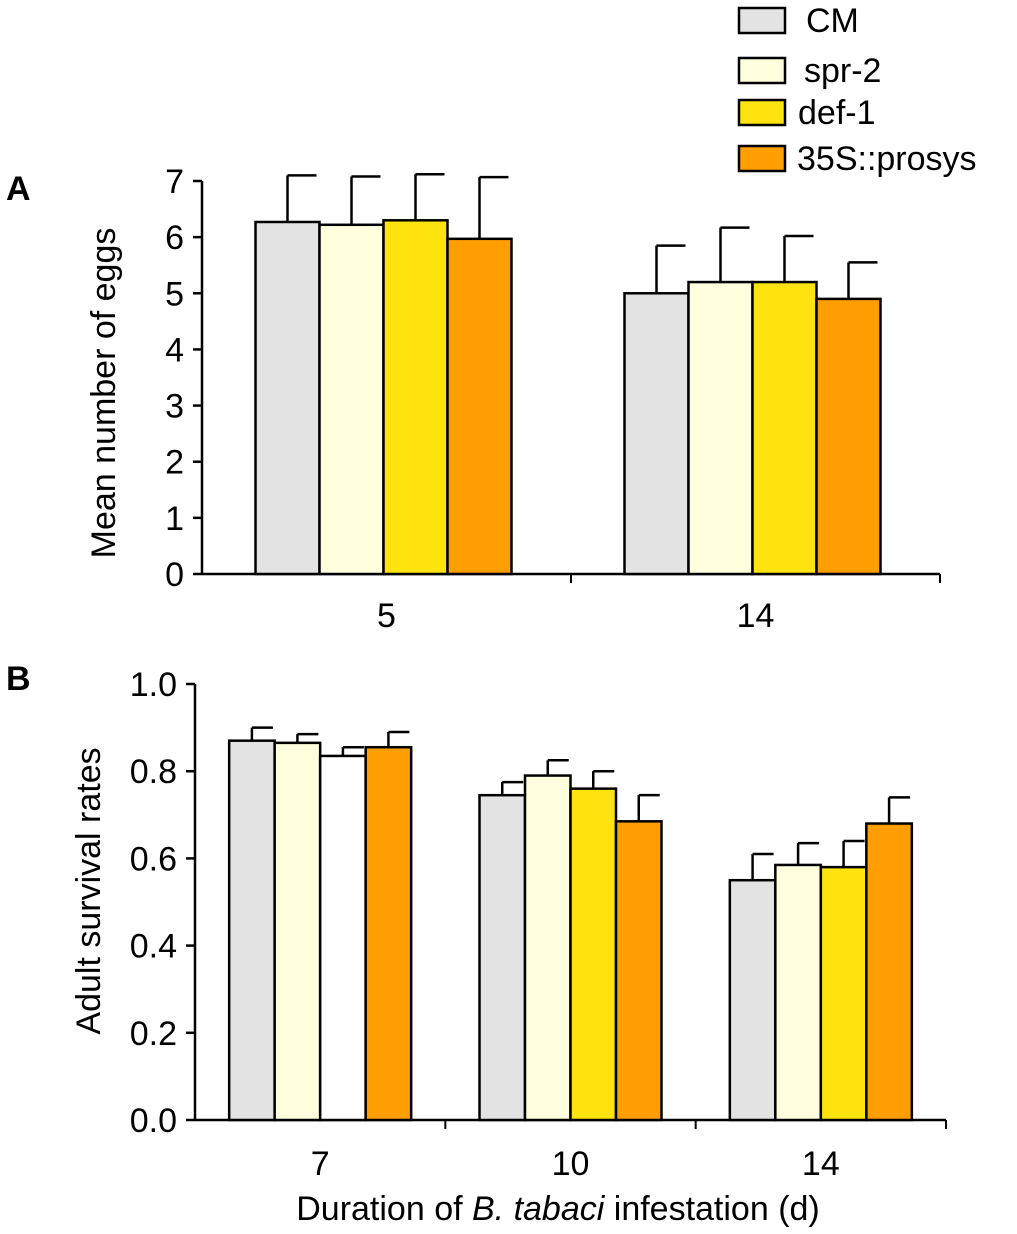 This screenshot has height=1234, width=1017. I want to click on panel-a-y-ticks: 0 1 2 3 4 5 6 7, so click(183, 378).